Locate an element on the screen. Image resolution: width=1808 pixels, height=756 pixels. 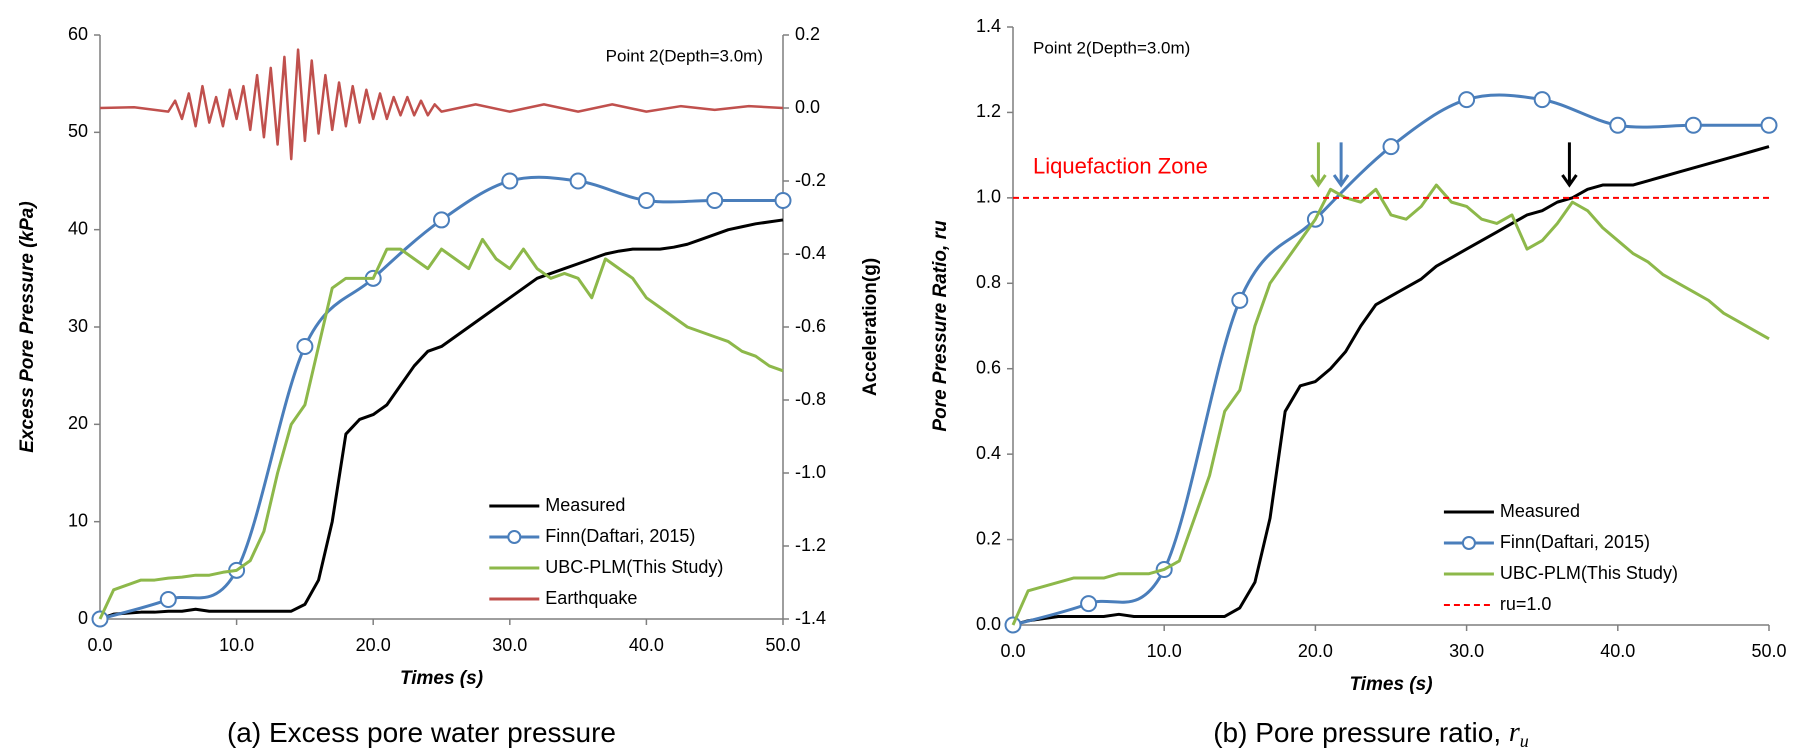
y2-axis-label: Acceleration(g) is located at coordinates (870, 327).